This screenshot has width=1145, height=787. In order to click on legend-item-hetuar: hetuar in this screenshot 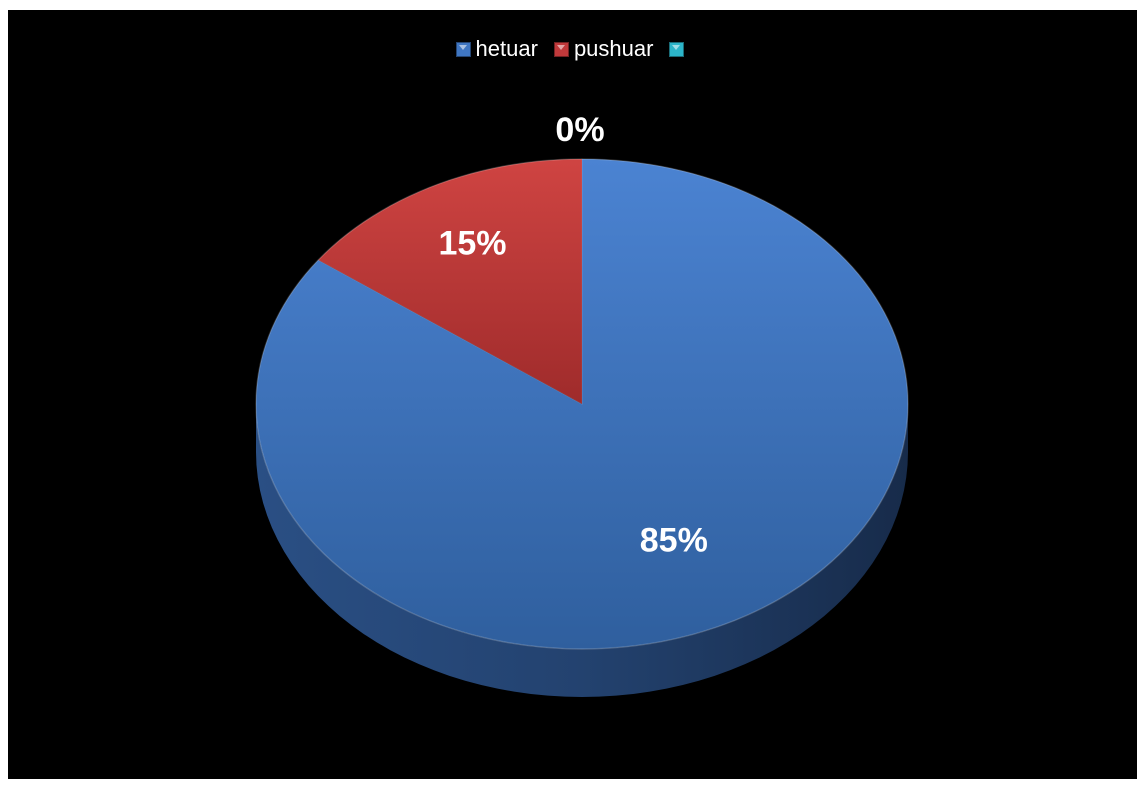, I will do `click(496, 48)`.